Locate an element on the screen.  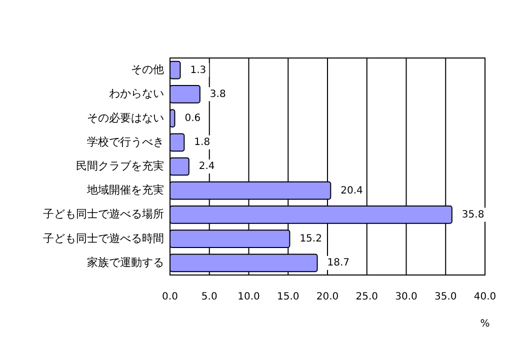
y-tick-label: 民間クラブを充実 is located at coordinates (120, 166).